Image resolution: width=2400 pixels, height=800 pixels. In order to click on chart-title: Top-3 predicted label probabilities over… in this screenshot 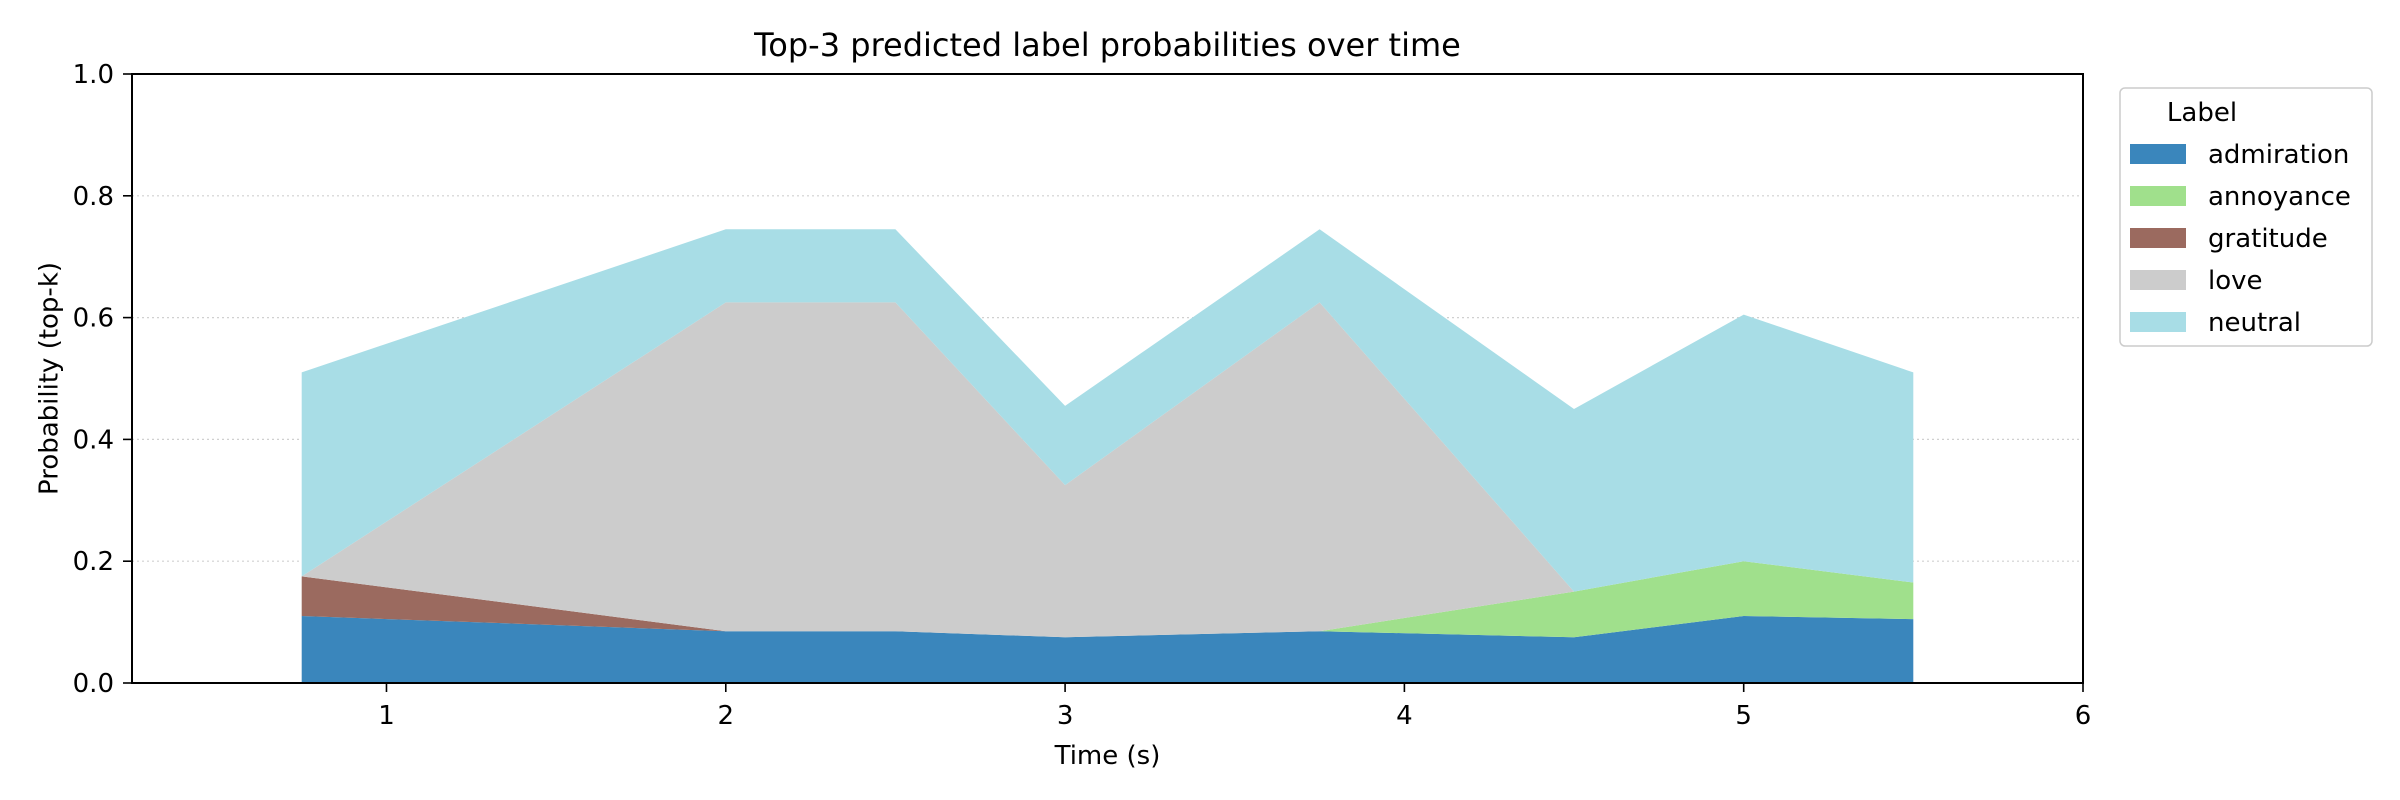, I will do `click(1107, 45)`.